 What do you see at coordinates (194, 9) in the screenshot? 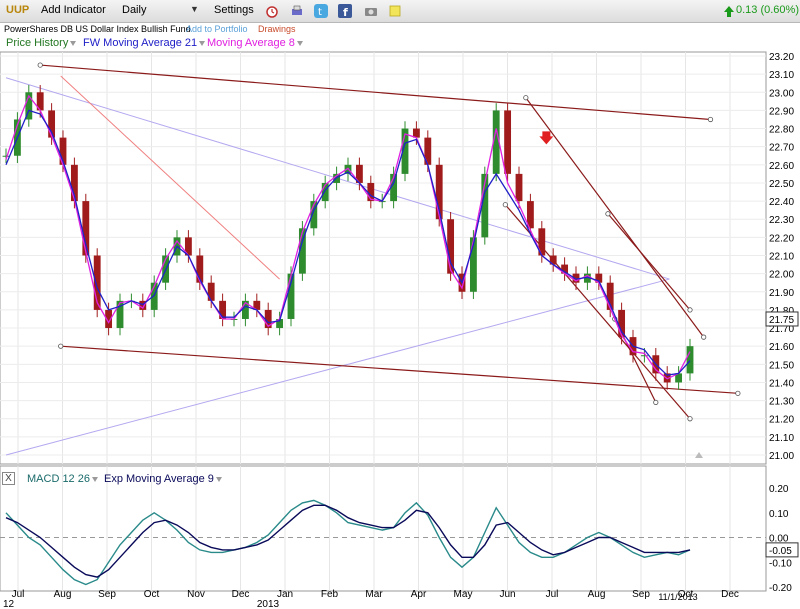
I see `period-dropdown-icon: ▼` at bounding box center [194, 9].